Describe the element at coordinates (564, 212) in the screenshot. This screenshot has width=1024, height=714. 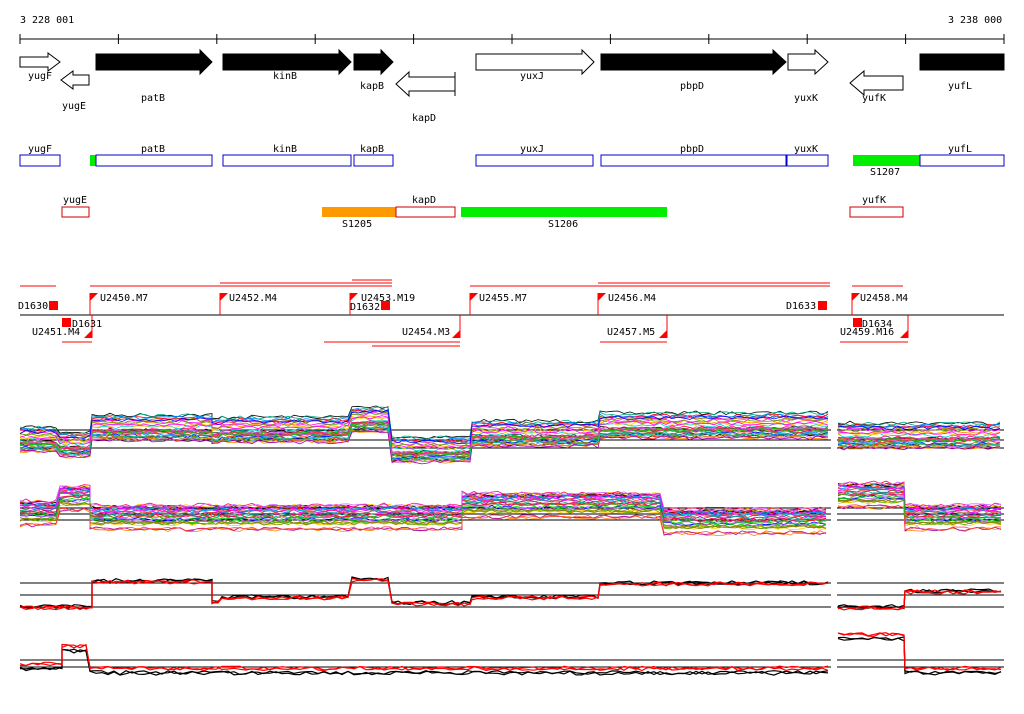
I see `segment-S1206` at that location.